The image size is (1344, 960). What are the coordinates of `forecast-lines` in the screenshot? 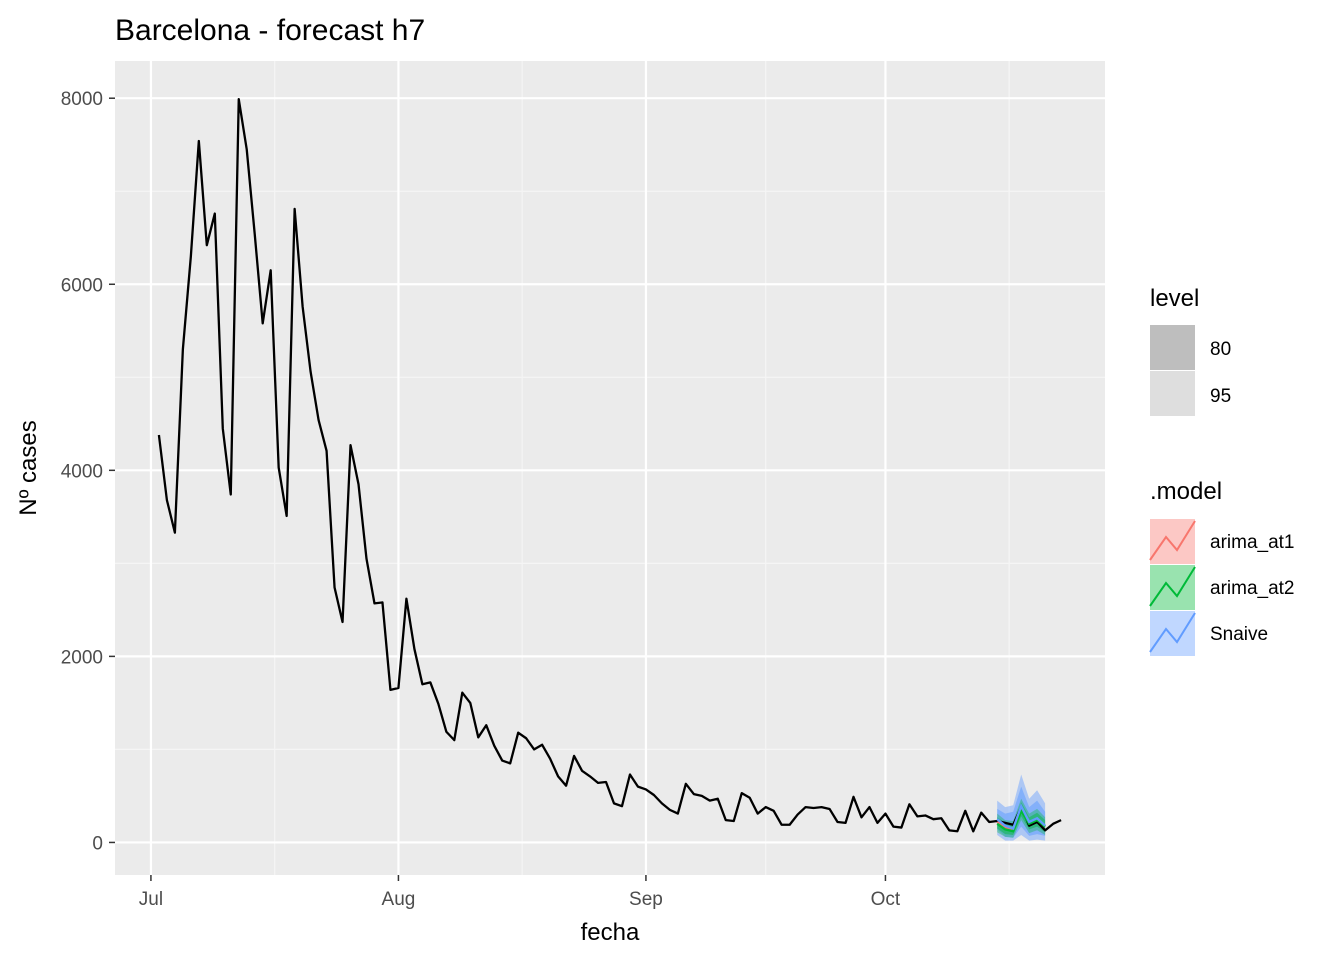 It's located at (1021, 818).